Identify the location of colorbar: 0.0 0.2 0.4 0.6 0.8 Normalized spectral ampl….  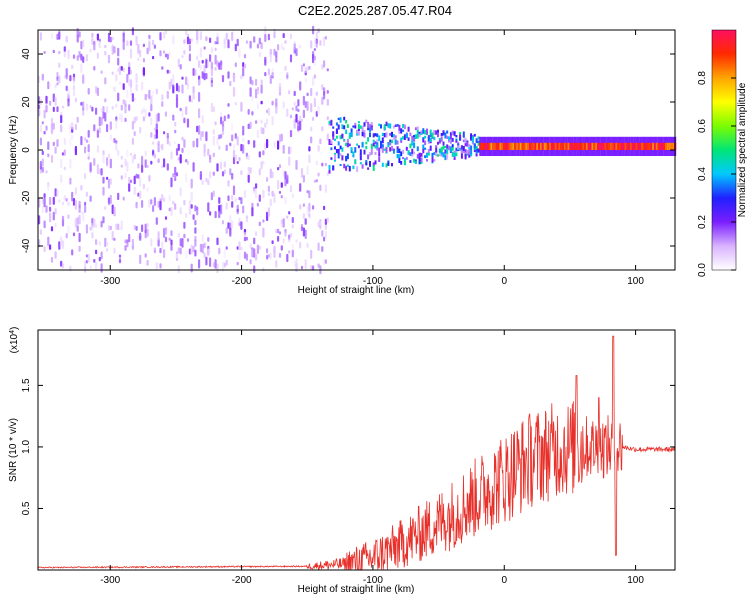
(722, 153).